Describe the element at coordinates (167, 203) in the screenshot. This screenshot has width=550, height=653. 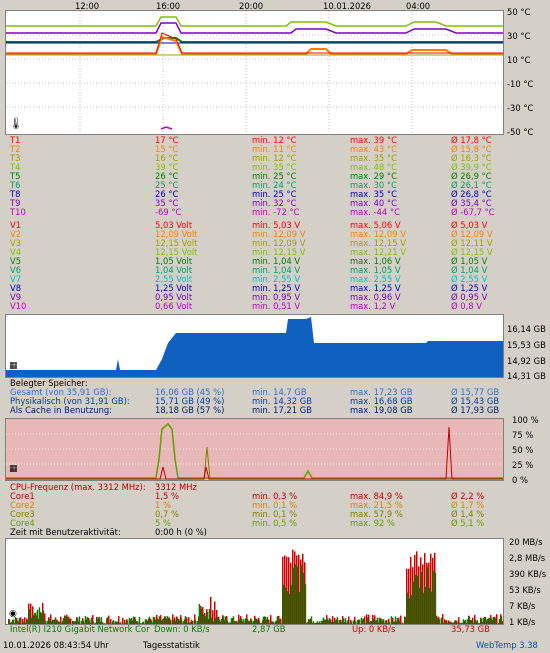
I see `temp-cur: 35 °C` at that location.